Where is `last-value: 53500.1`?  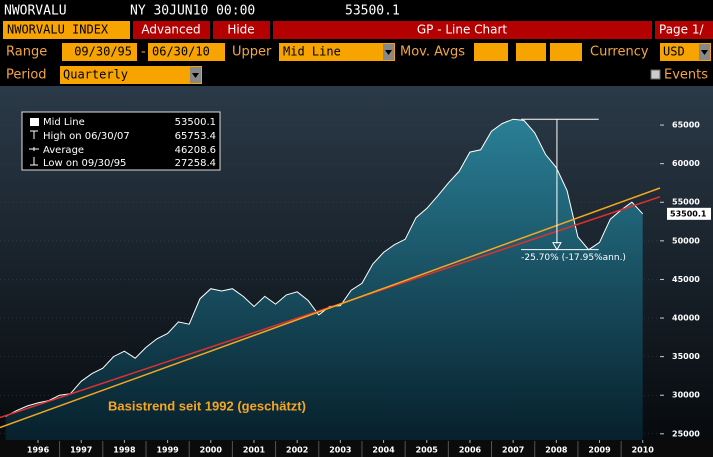 last-value: 53500.1 is located at coordinates (688, 213).